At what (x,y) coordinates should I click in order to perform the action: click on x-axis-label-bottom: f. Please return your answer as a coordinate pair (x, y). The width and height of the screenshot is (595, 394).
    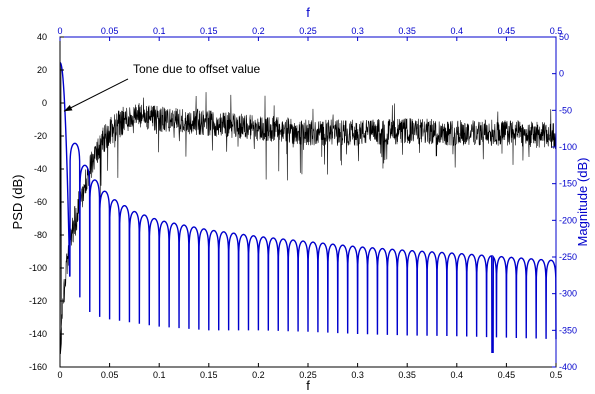
    Looking at the image, I should click on (308, 385).